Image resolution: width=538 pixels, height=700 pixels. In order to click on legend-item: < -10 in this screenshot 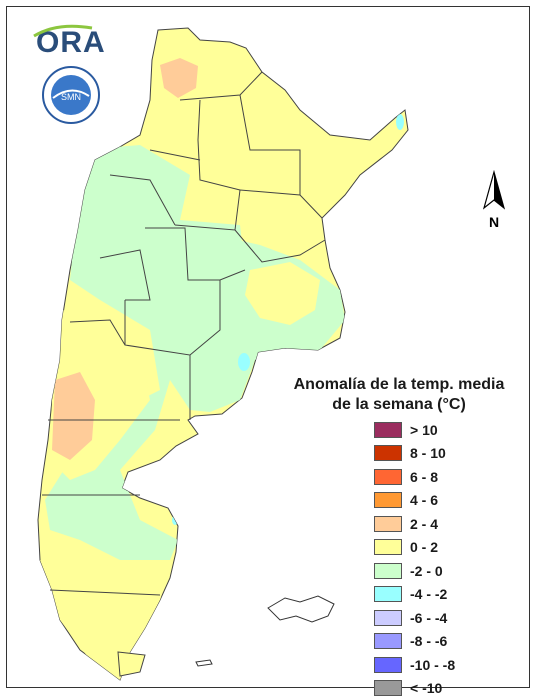, I will do `click(414, 688)`.